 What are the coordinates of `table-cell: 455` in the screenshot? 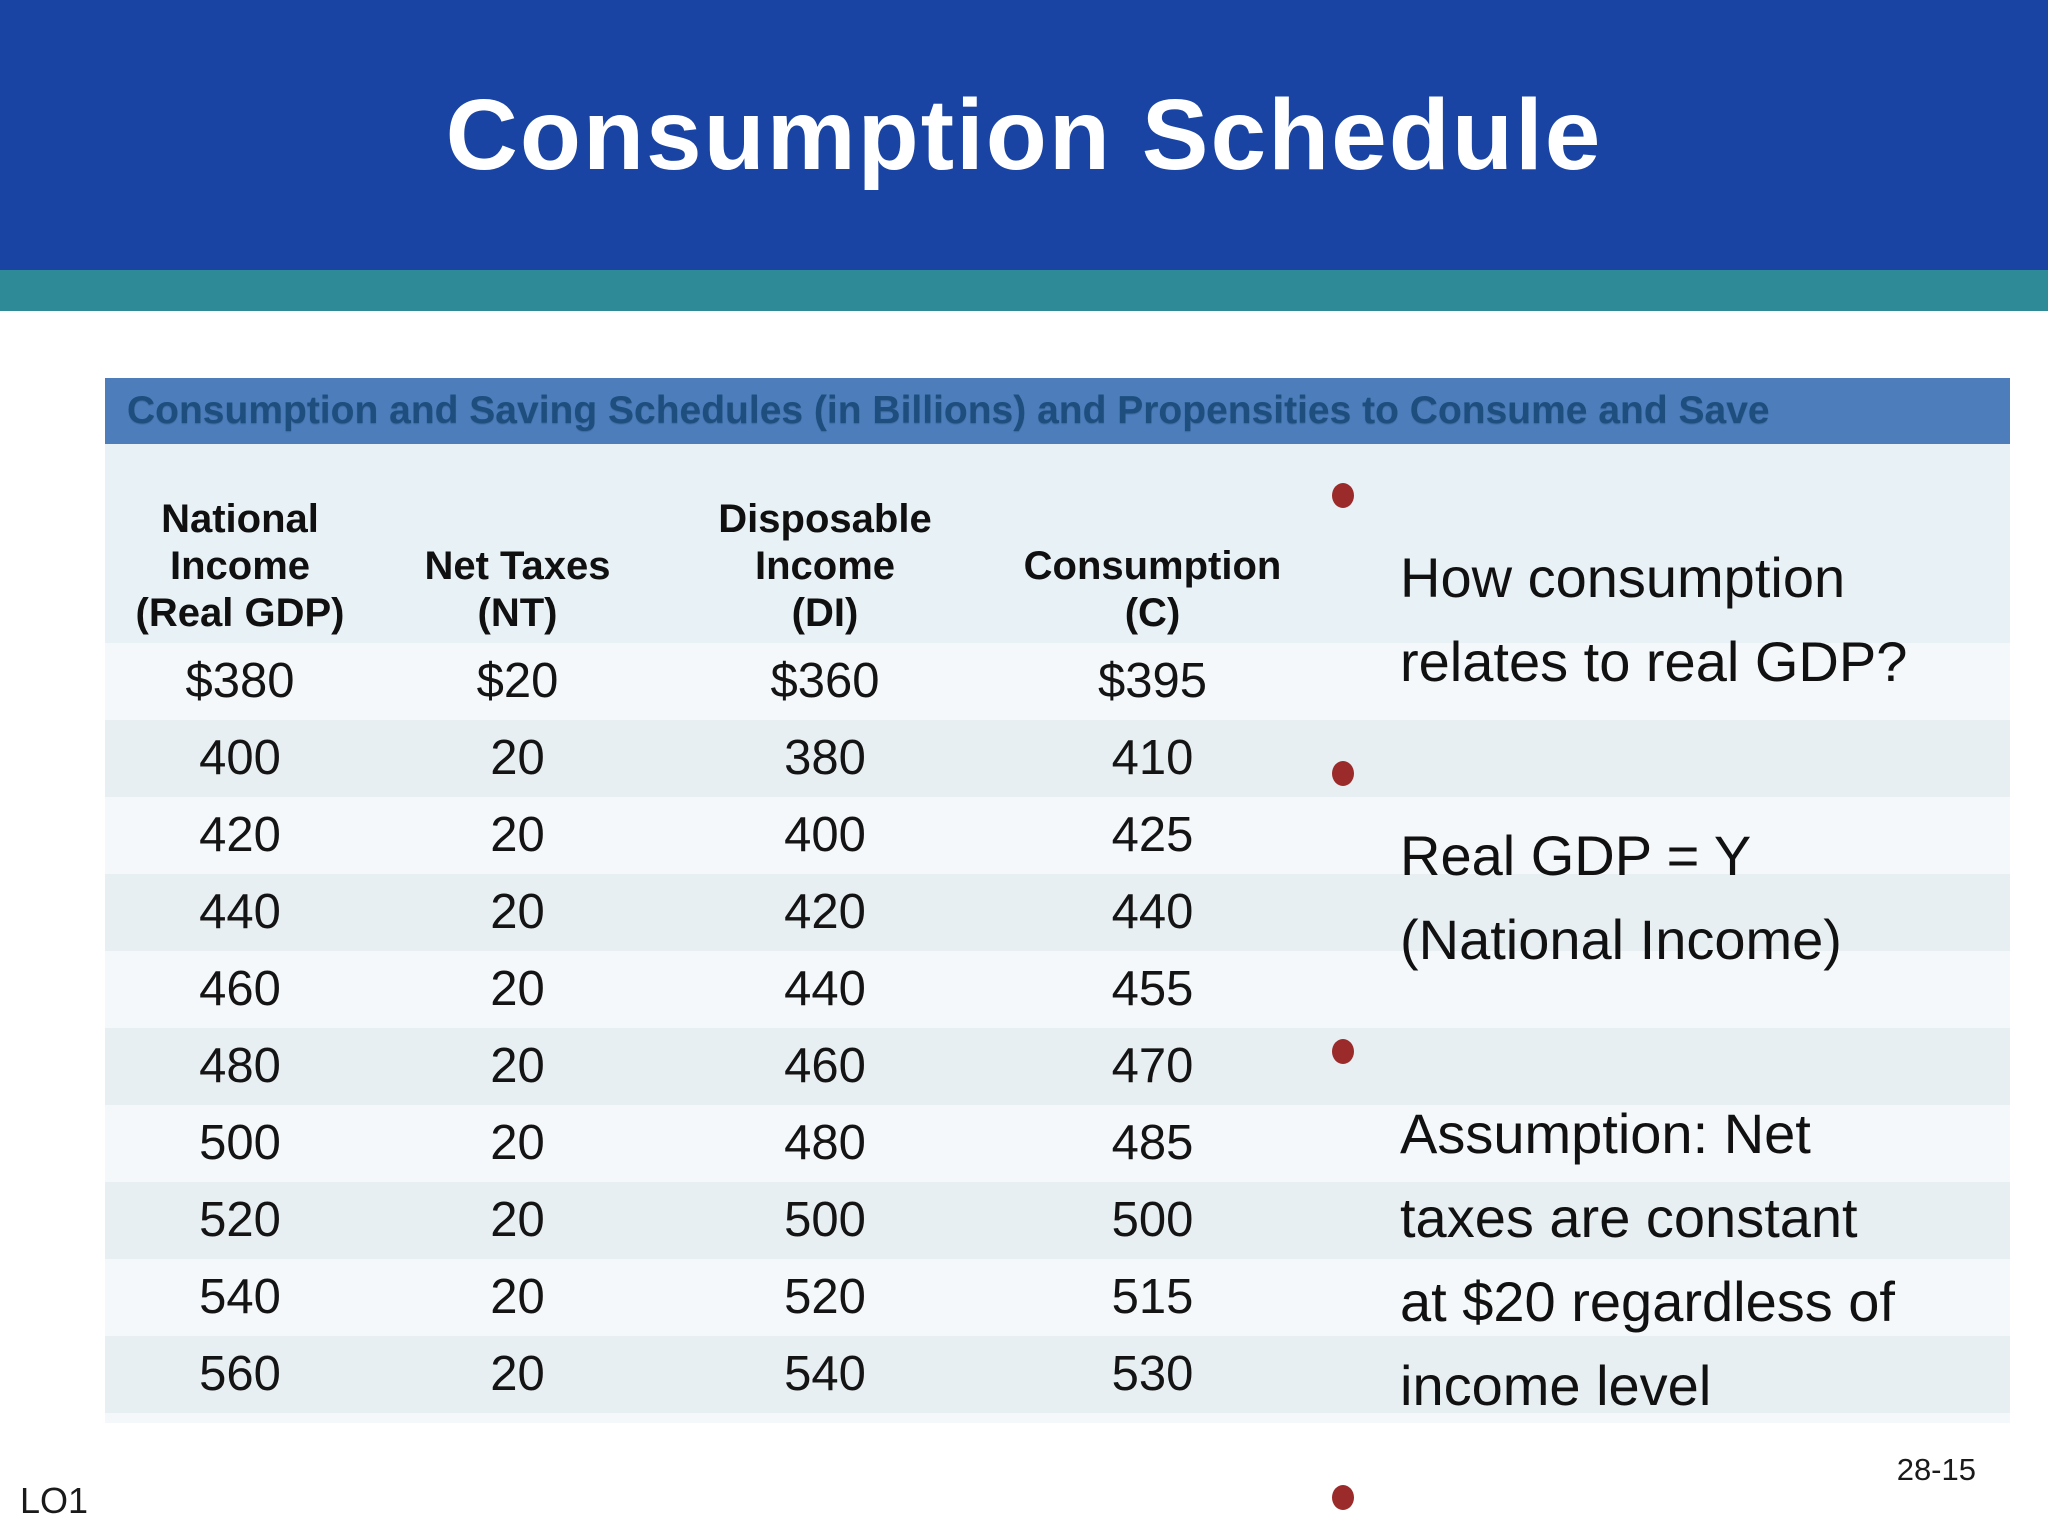 It's located at (1152, 989).